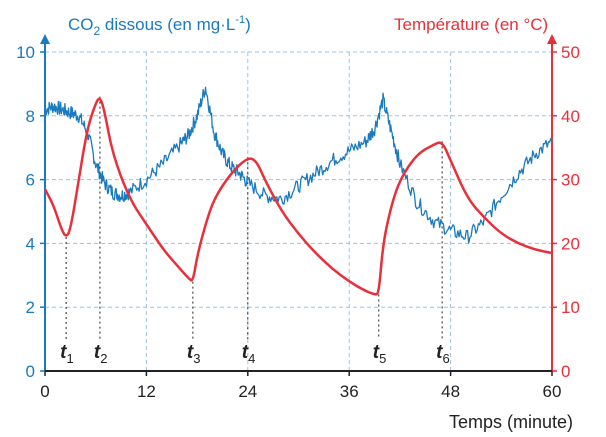 The image size is (606, 437). Describe the element at coordinates (552, 39) in the screenshot. I see `y-right-arrow` at that location.